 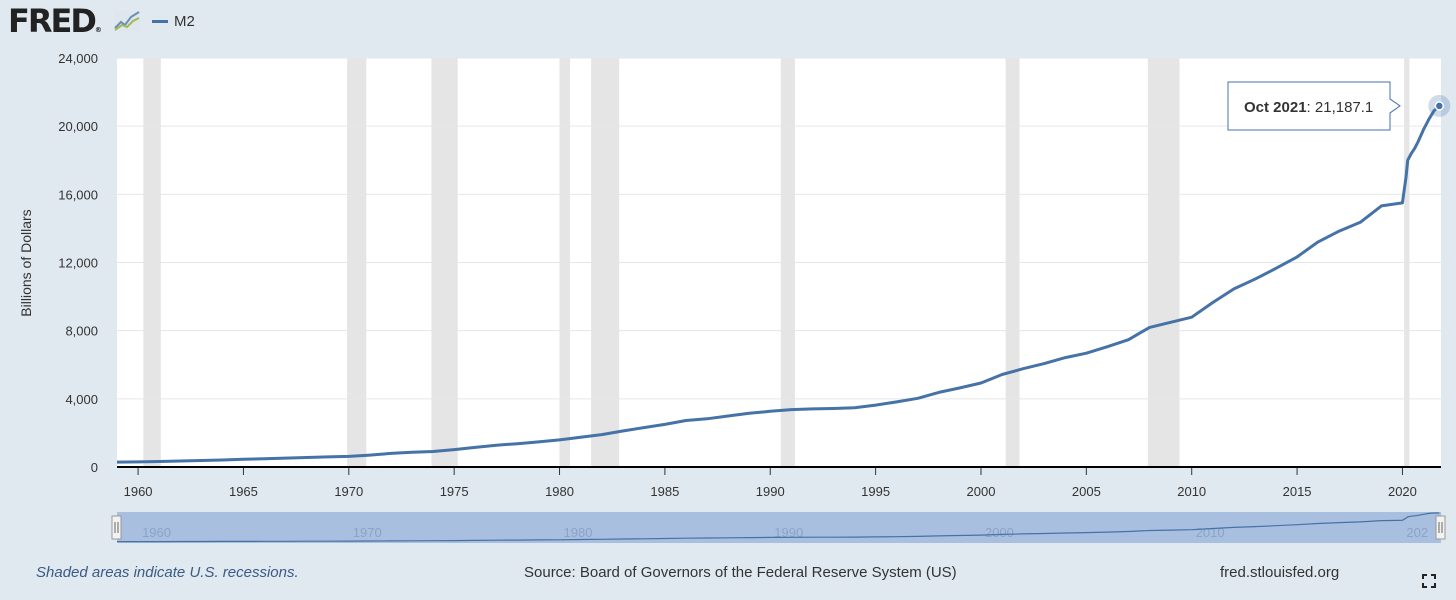 I want to click on y-axis-ticks: 0 4,000 8,000 12,000 16,000 20,000 24,000, so click(x=78, y=263).